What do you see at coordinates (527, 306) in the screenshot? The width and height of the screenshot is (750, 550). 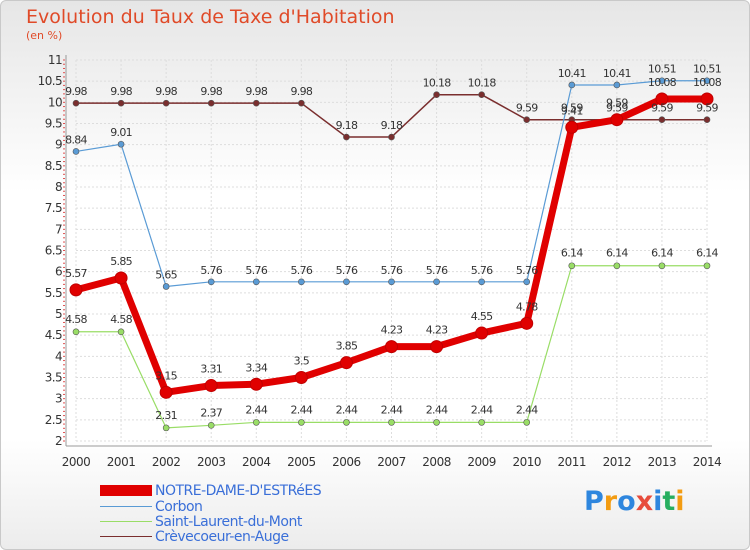 I see `data-label: 4.78` at bounding box center [527, 306].